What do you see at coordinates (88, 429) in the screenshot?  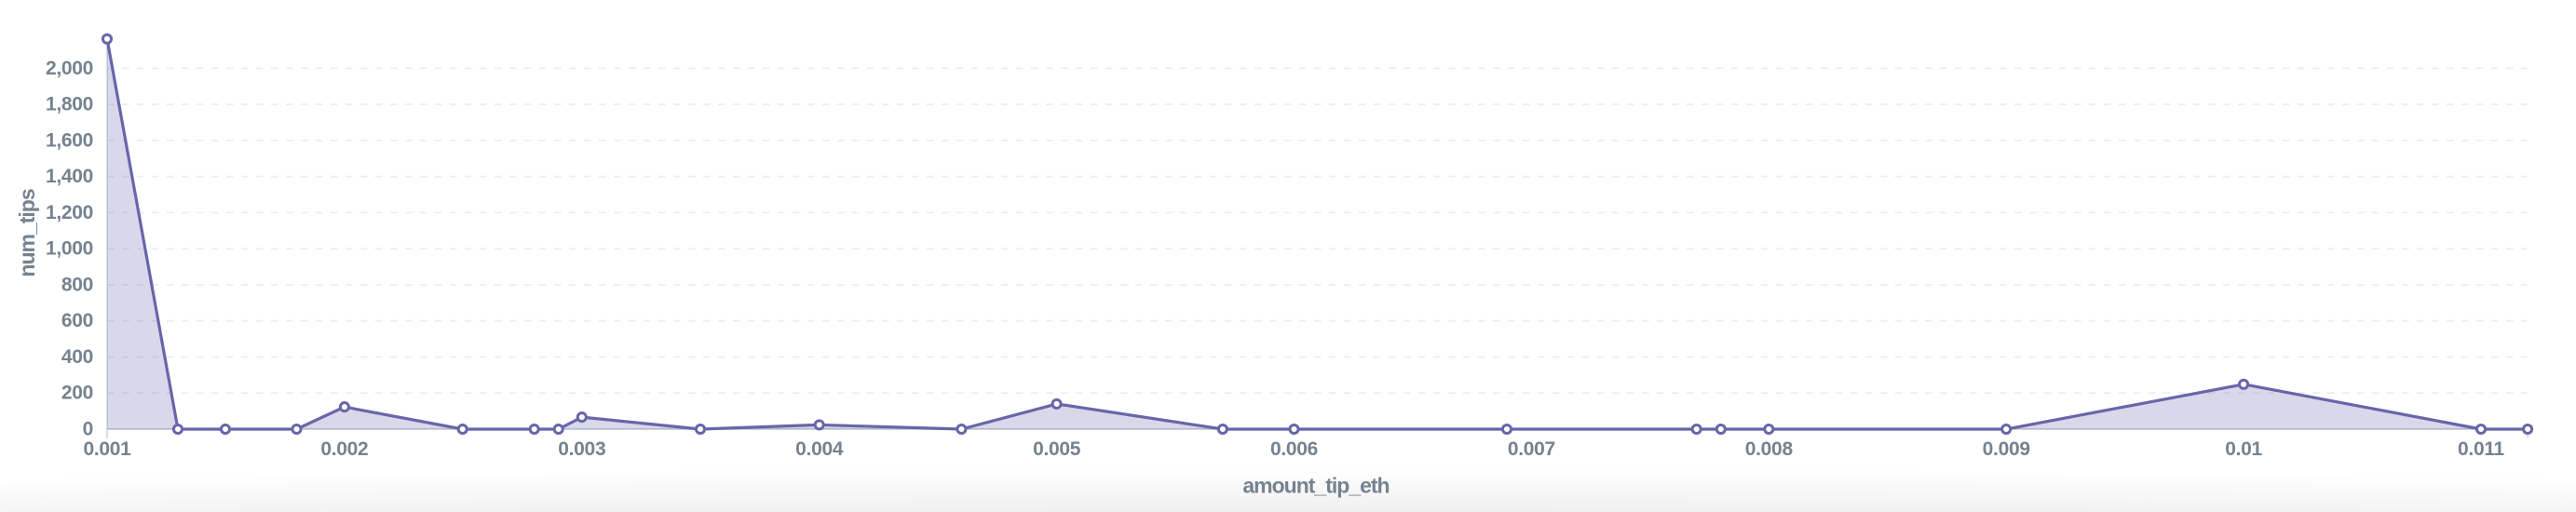 I see `svg-text: 0` at bounding box center [88, 429].